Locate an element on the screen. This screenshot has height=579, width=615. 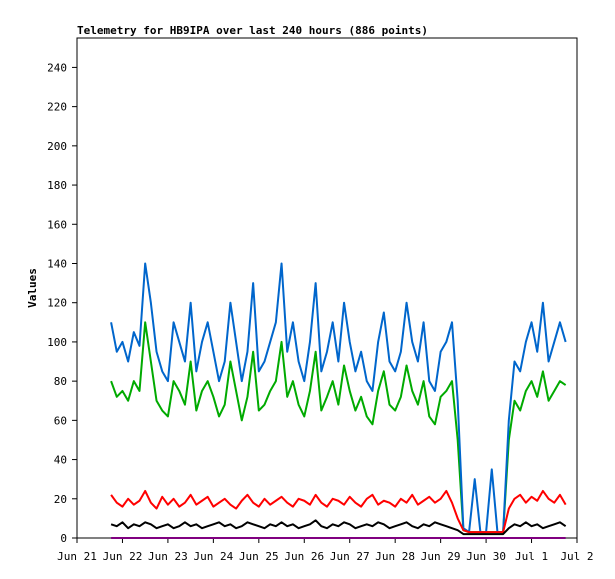
x-tick-label: Jul 1 is located at coordinates (531, 556).